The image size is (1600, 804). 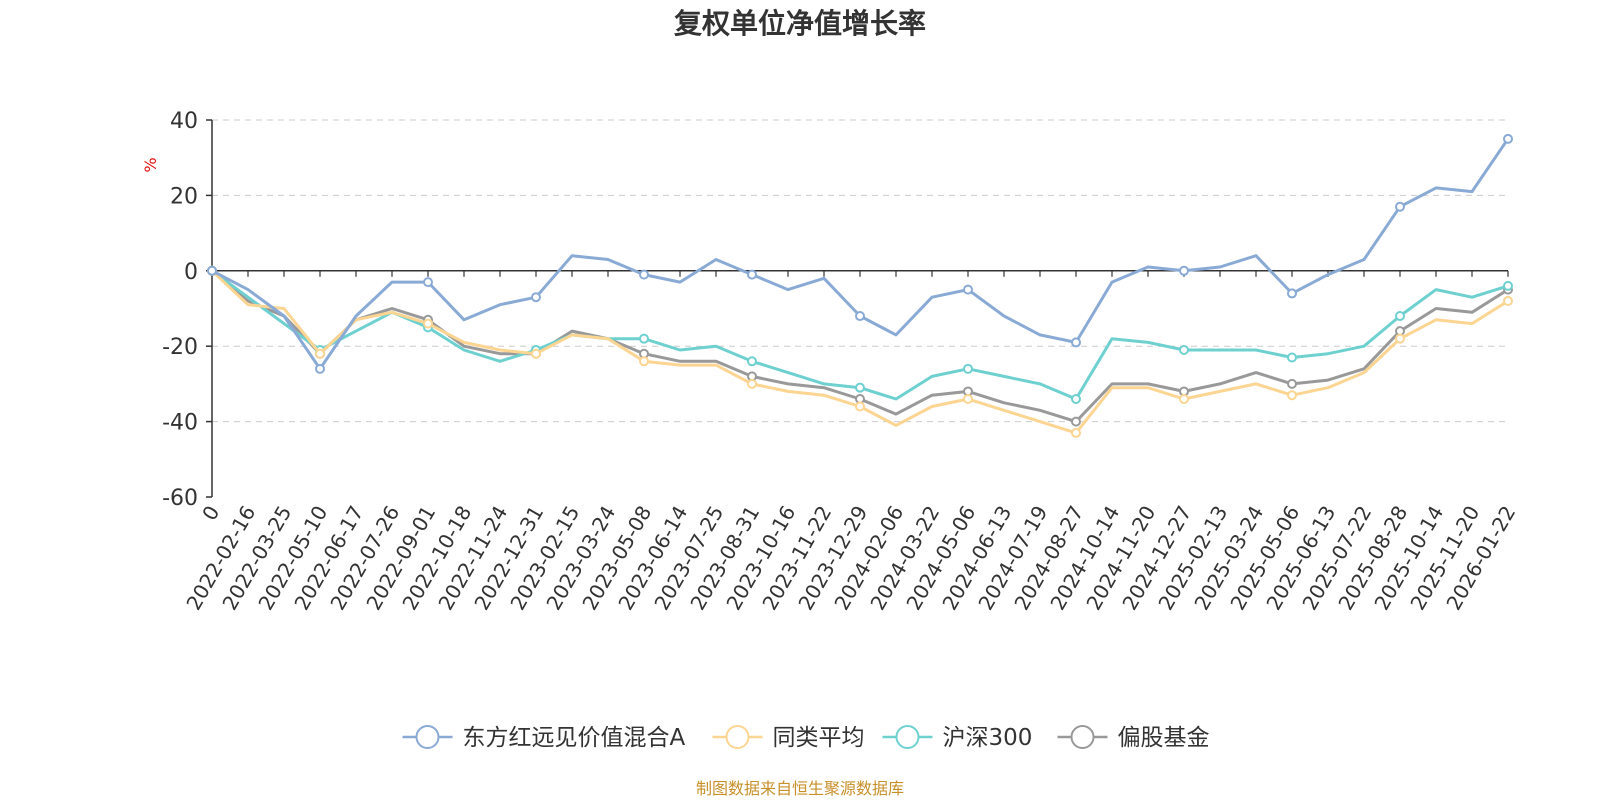 What do you see at coordinates (180, 310) in the screenshot?
I see `y-tick-labels: 40 20 0 -20 -40 -60` at bounding box center [180, 310].